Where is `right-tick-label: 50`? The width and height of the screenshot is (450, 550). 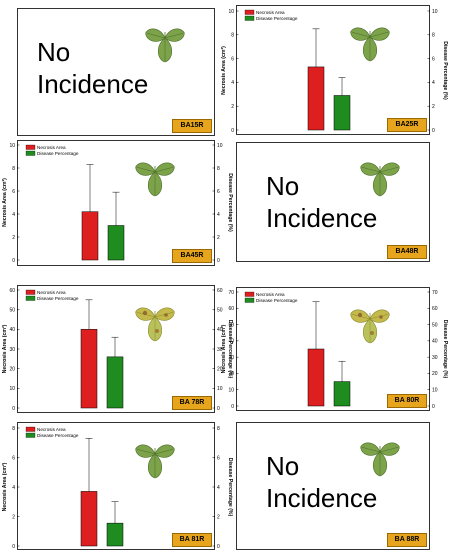
right-tick-label: 50 is located at coordinates (220, 310).